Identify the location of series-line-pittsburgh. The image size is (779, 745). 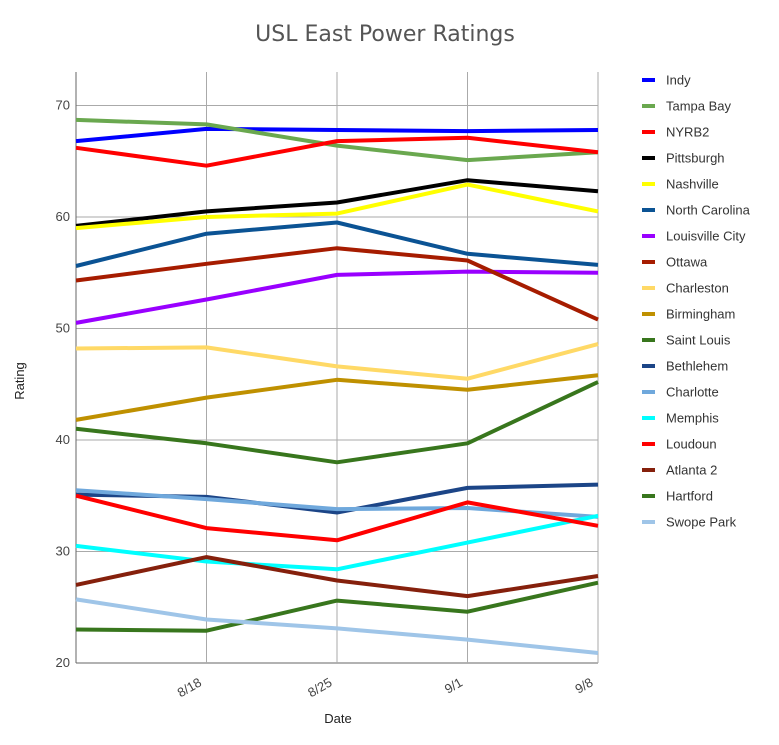
(337, 203).